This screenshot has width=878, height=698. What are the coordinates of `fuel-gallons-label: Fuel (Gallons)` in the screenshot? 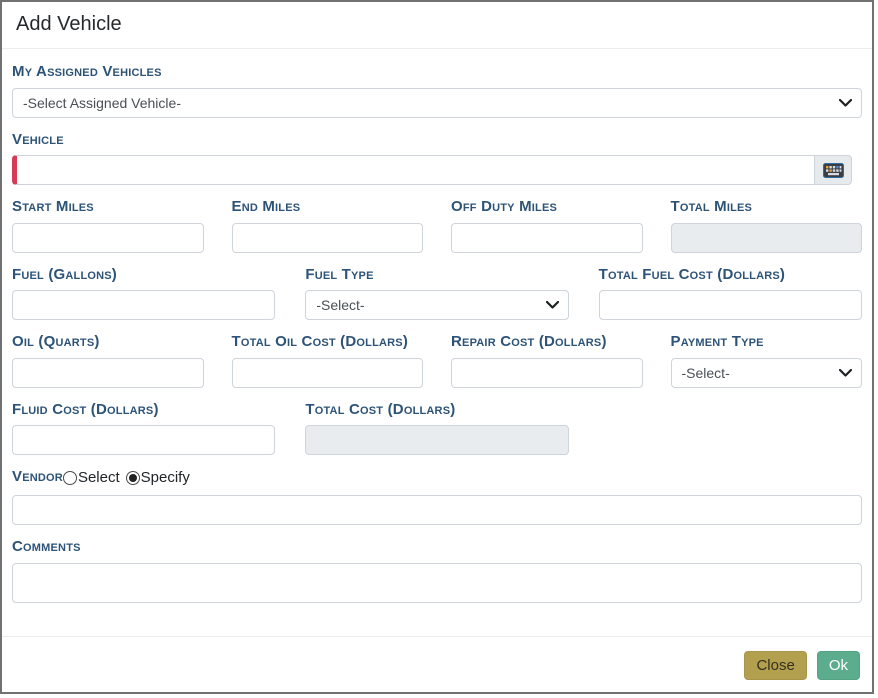 It's located at (65, 274).